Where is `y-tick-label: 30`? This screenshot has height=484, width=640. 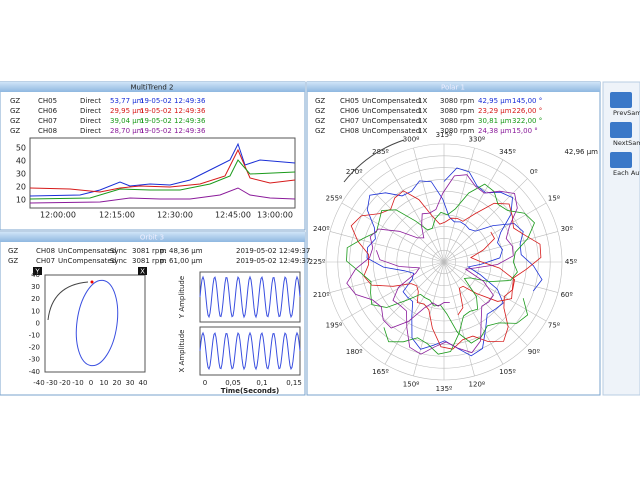
y-tick-label: 30 is located at coordinates (21, 174).